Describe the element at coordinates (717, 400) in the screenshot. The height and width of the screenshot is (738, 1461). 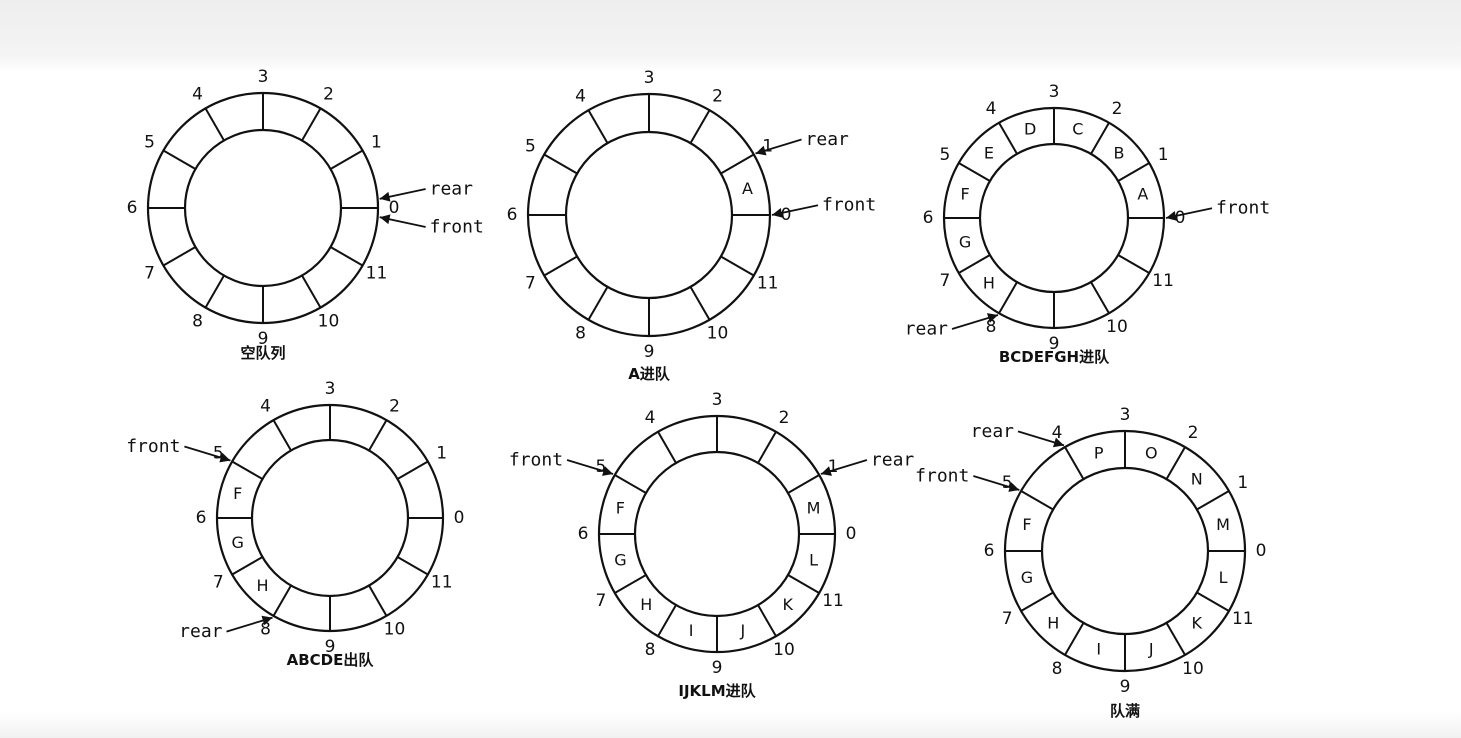
I see `slot-index-3: 3` at that location.